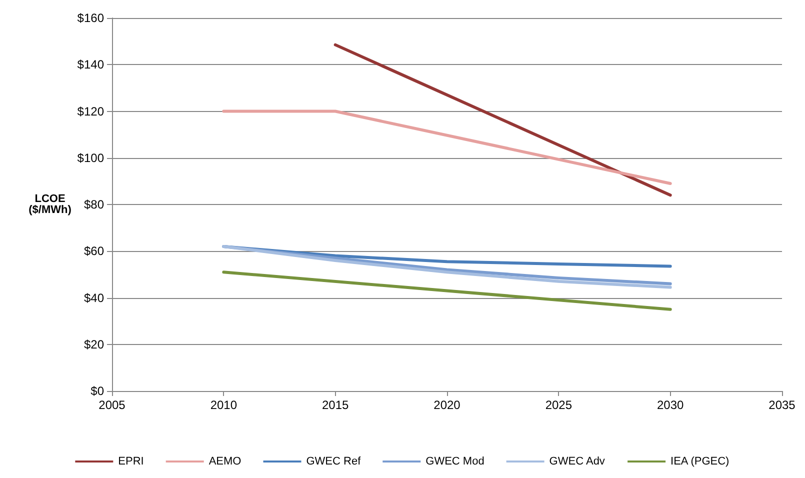  I want to click on legend-label: IEA (PGEC), so click(700, 462).